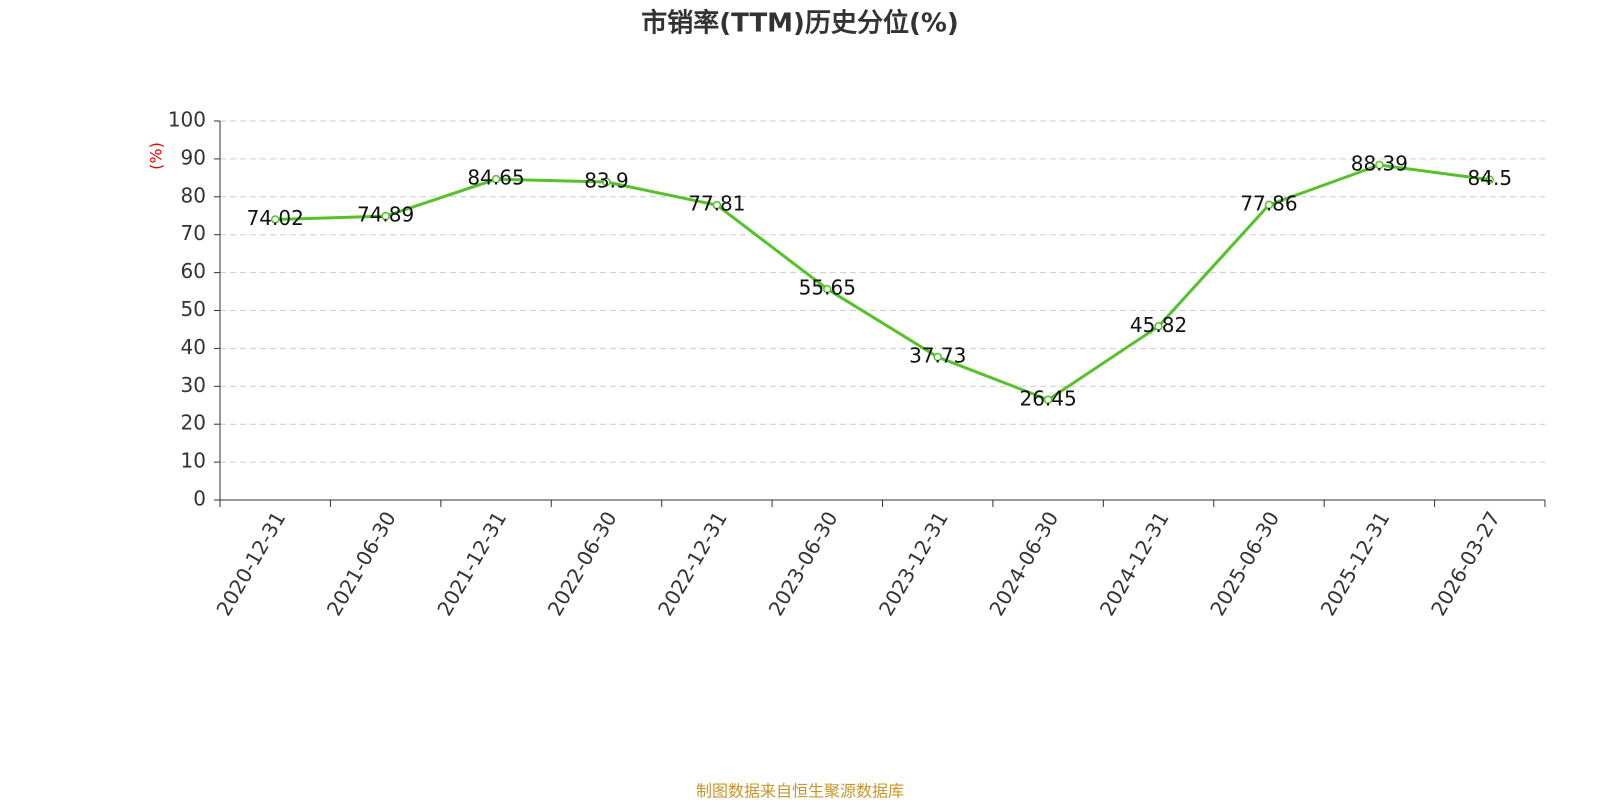  I want to click on x-tick-label: 2020-12-31, so click(250, 563).